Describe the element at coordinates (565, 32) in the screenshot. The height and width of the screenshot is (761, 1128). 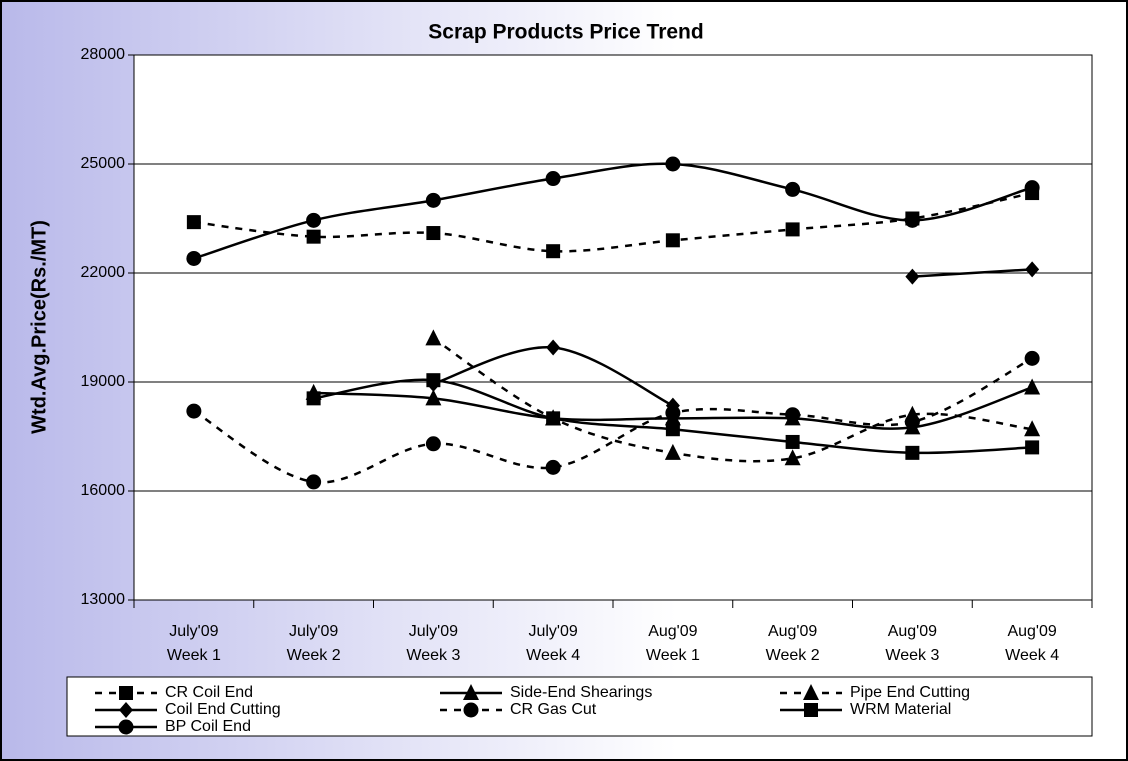
I see `chart-title: Scrap Products Price Trend` at that location.